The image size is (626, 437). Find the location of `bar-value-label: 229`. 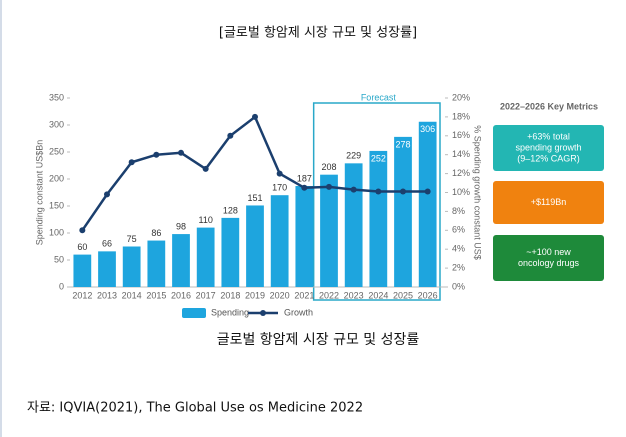

bar-value-label: 229 is located at coordinates (353, 156).